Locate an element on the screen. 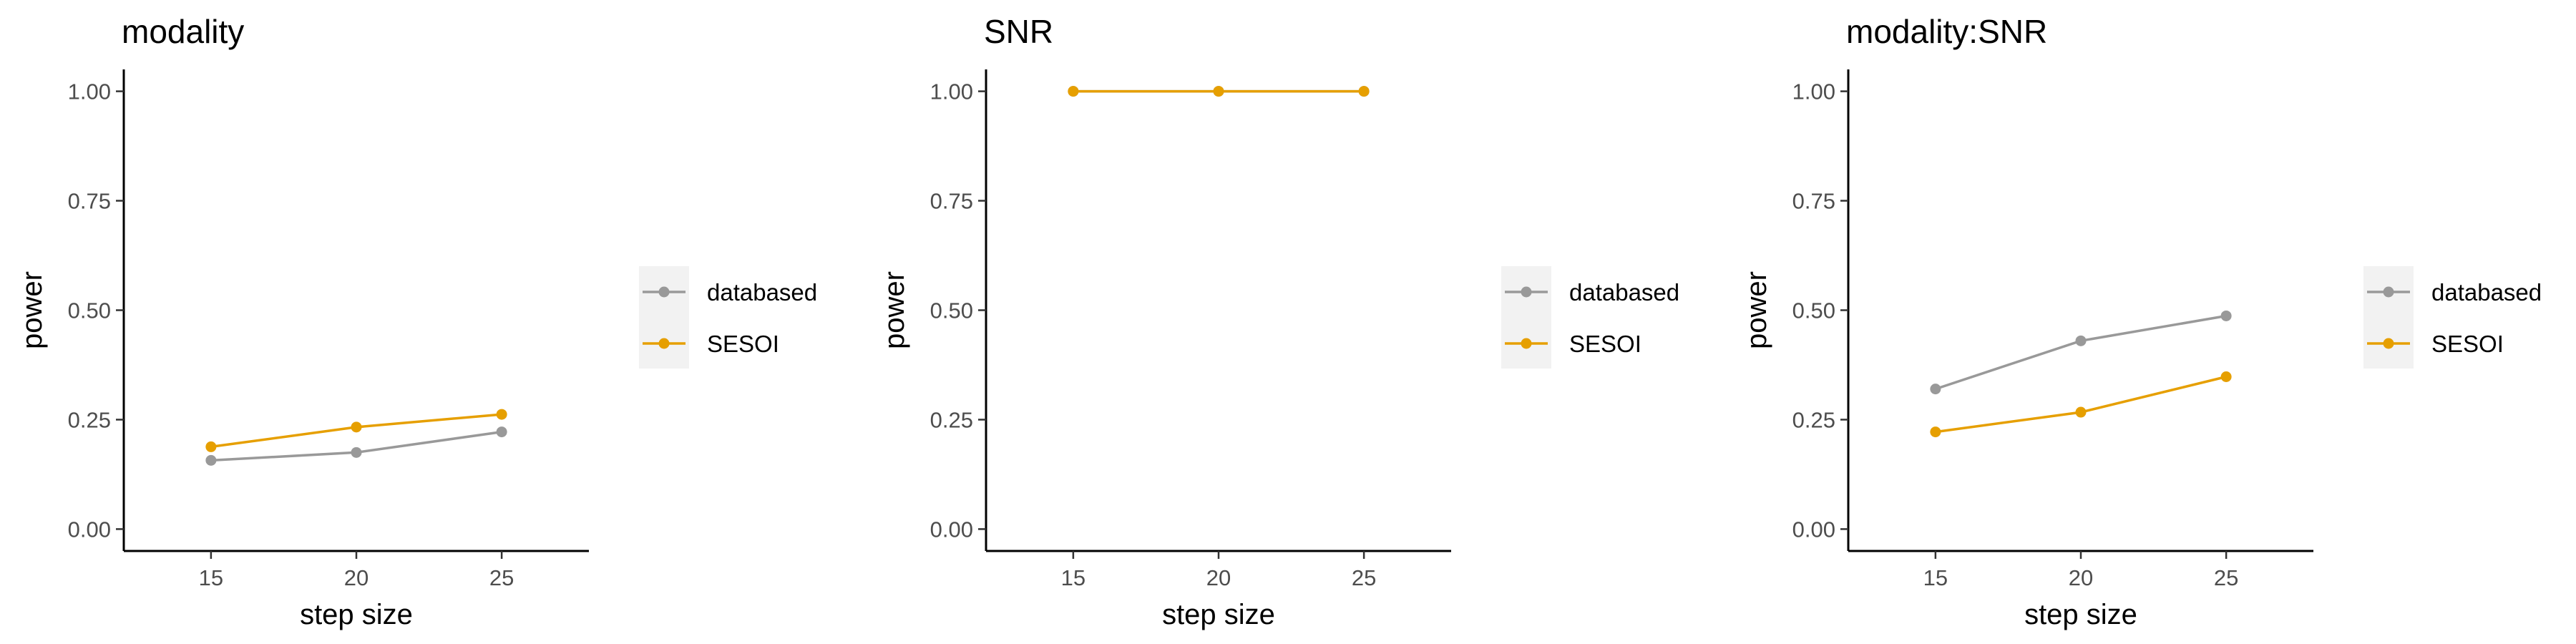  panel-title: modality is located at coordinates (183, 31).